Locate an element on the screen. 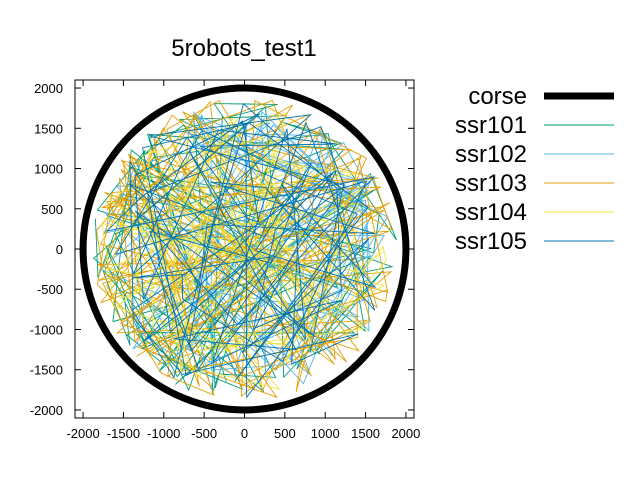 This screenshot has height=480, width=640. y-tick-label: 2000 is located at coordinates (48, 88).